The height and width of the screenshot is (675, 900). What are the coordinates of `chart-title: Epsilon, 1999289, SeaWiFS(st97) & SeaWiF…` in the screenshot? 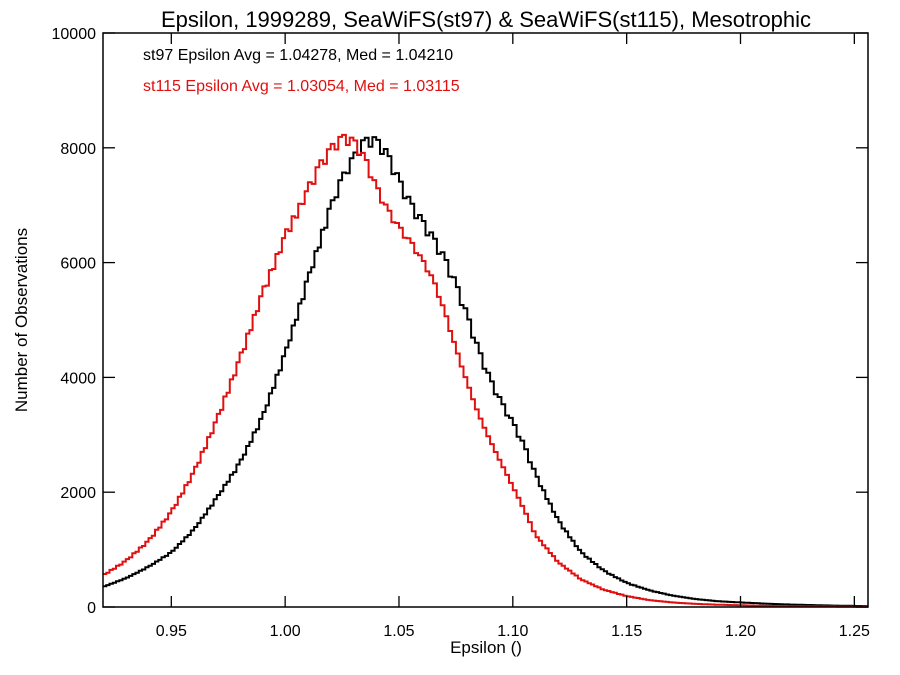 It's located at (486, 19).